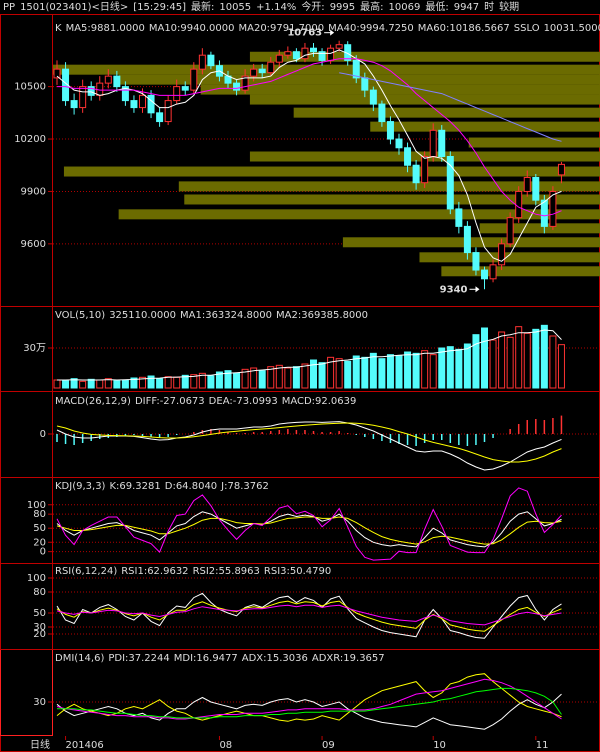 The image size is (600, 752). What do you see at coordinates (439, 745) in the screenshot?
I see `x-tick-label: 10` at bounding box center [439, 745].